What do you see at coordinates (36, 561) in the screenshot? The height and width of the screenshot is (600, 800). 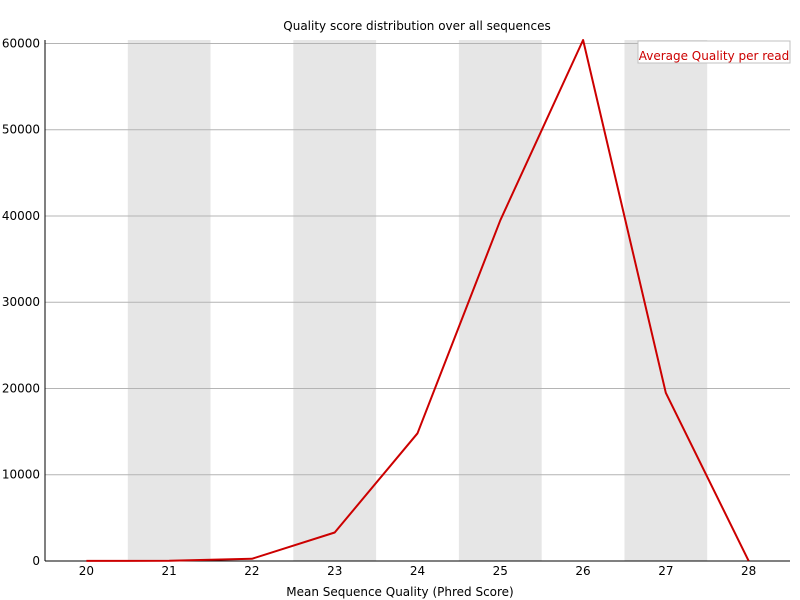 I see `y-tick-0: 0` at bounding box center [36, 561].